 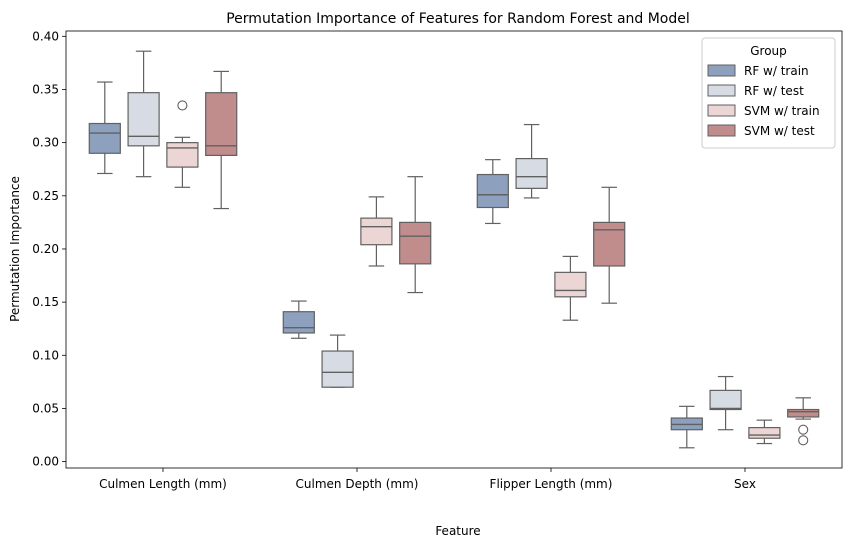 What do you see at coordinates (45, 89) in the screenshot?
I see `y-tick-label: 0.35` at bounding box center [45, 89].